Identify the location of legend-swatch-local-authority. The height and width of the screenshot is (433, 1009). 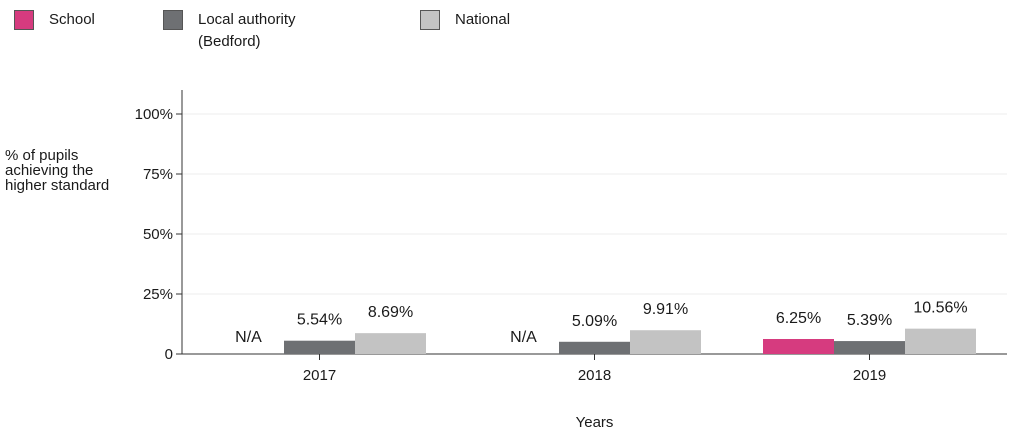
(173, 20).